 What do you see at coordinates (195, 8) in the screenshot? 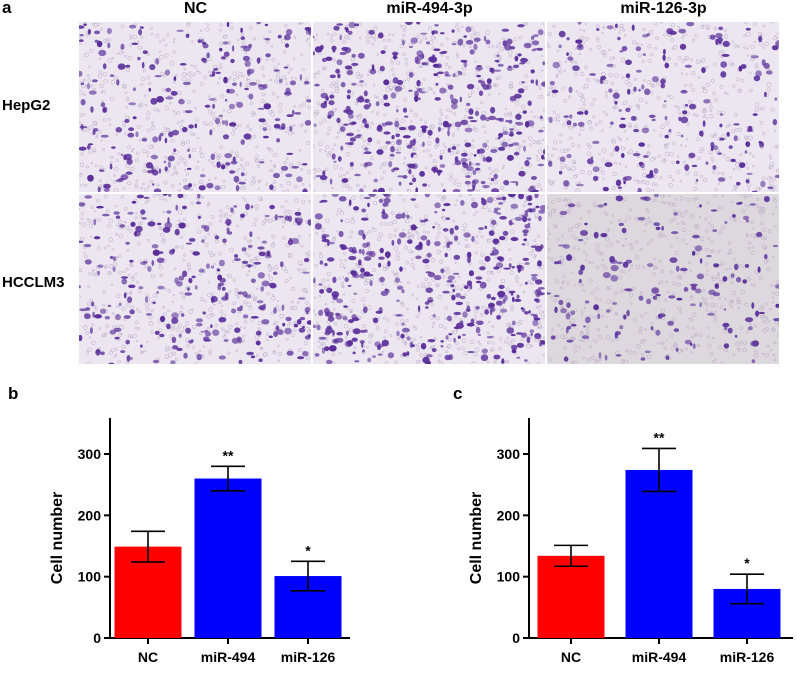
I see `column-header-nc: NC` at bounding box center [195, 8].